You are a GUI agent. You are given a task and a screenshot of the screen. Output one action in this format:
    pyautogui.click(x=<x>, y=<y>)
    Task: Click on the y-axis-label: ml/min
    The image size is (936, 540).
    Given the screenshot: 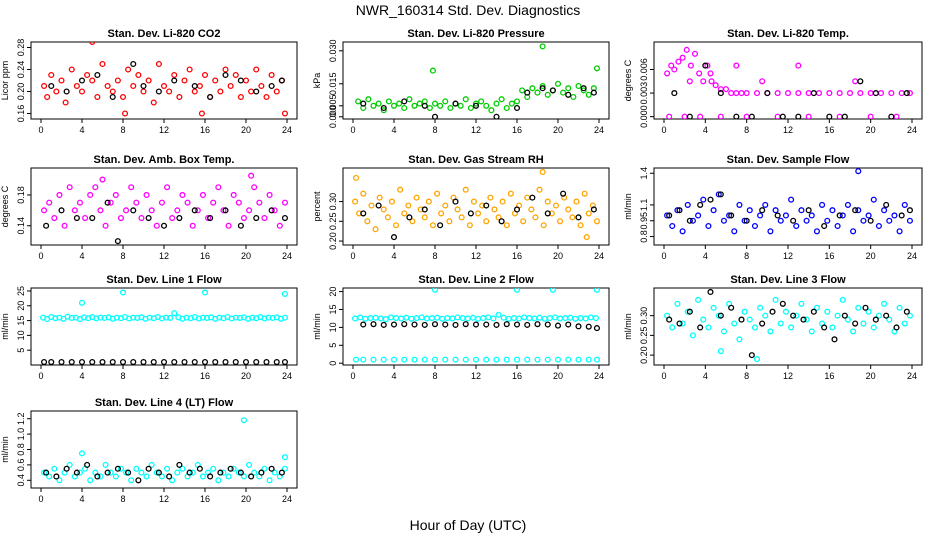 What is the action you would take?
    pyautogui.click(x=317, y=326)
    